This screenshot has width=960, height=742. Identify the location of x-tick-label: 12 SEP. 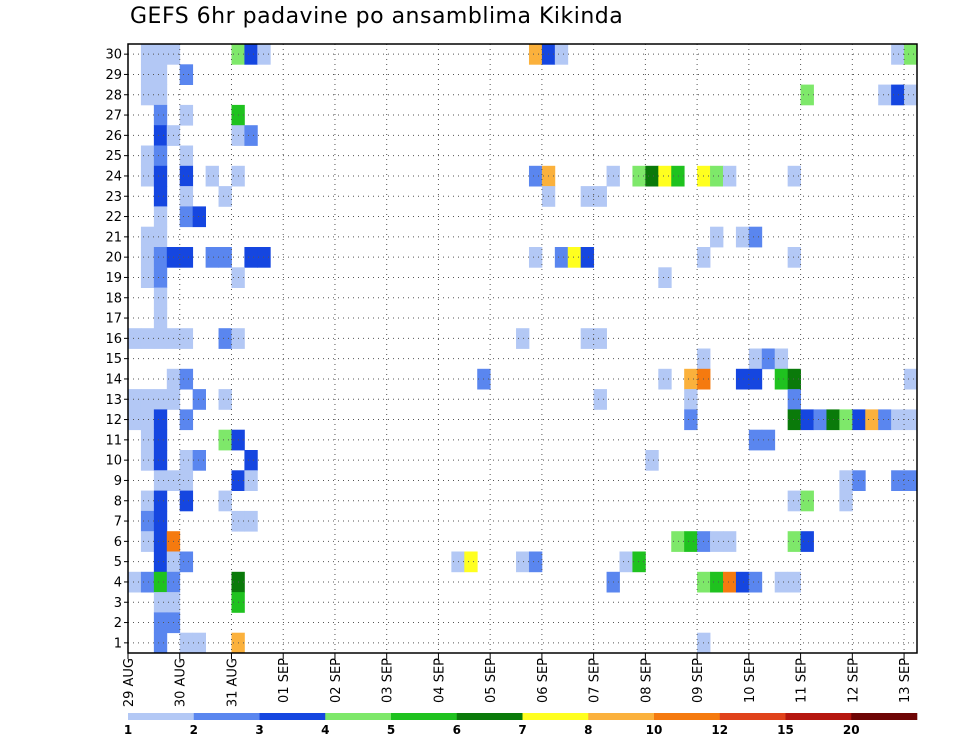
(853, 680).